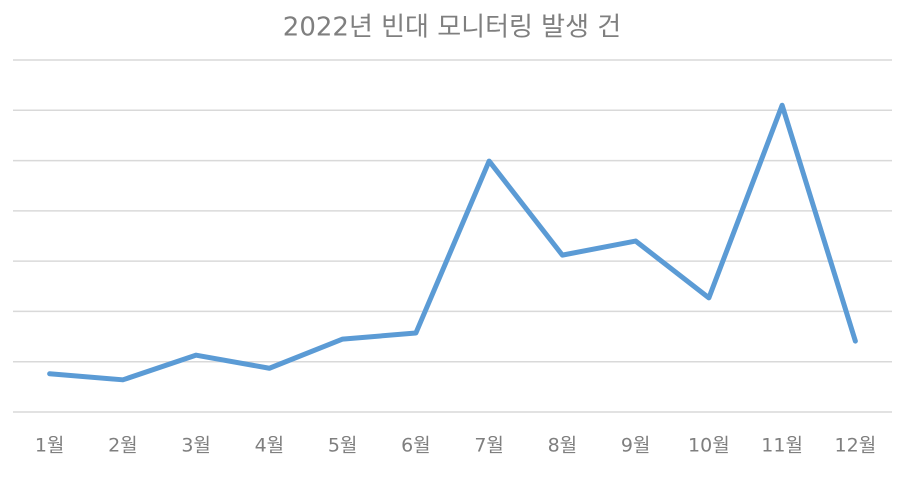  What do you see at coordinates (270, 446) in the screenshot?
I see `x-tick-label: 4월` at bounding box center [270, 446].